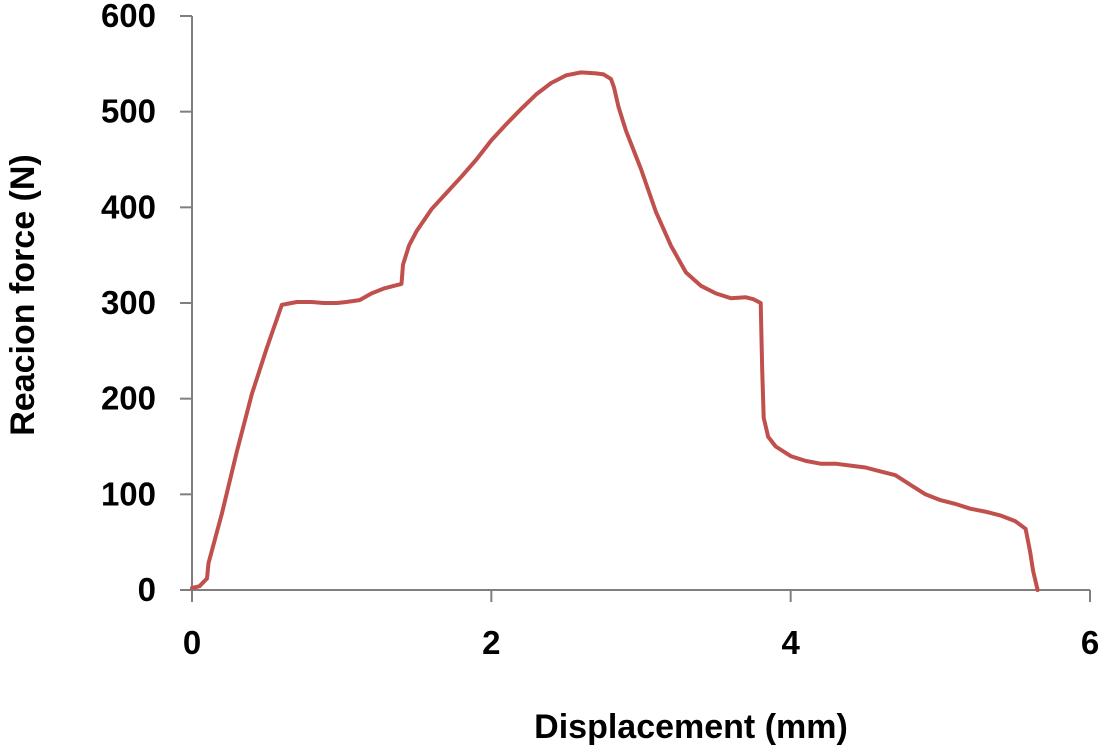  I want to click on x-ticks: 0 2 4 6, so click(641, 625).